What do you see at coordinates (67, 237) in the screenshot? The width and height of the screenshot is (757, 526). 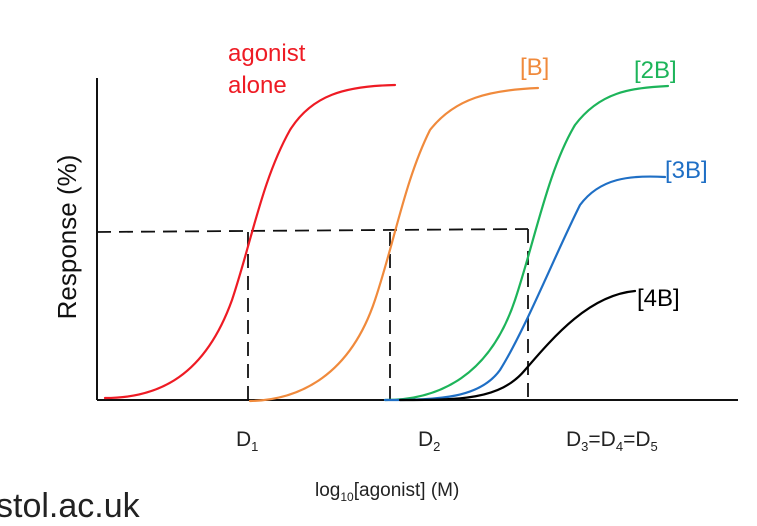 I see `y-axis-label: Response (%)` at bounding box center [67, 237].